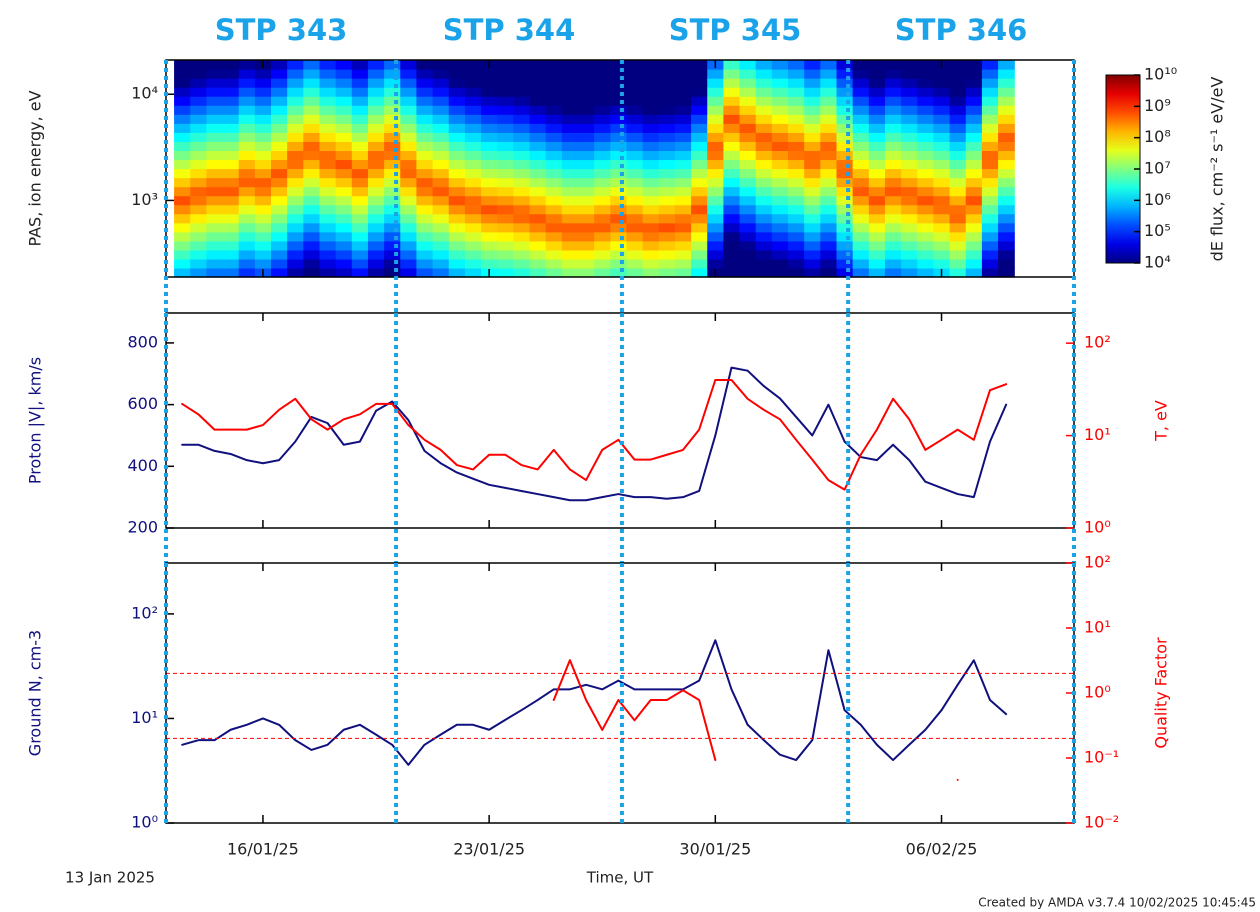 The width and height of the screenshot is (1260, 912). I want to click on x-tick-label: 30/01/25, so click(715, 849).